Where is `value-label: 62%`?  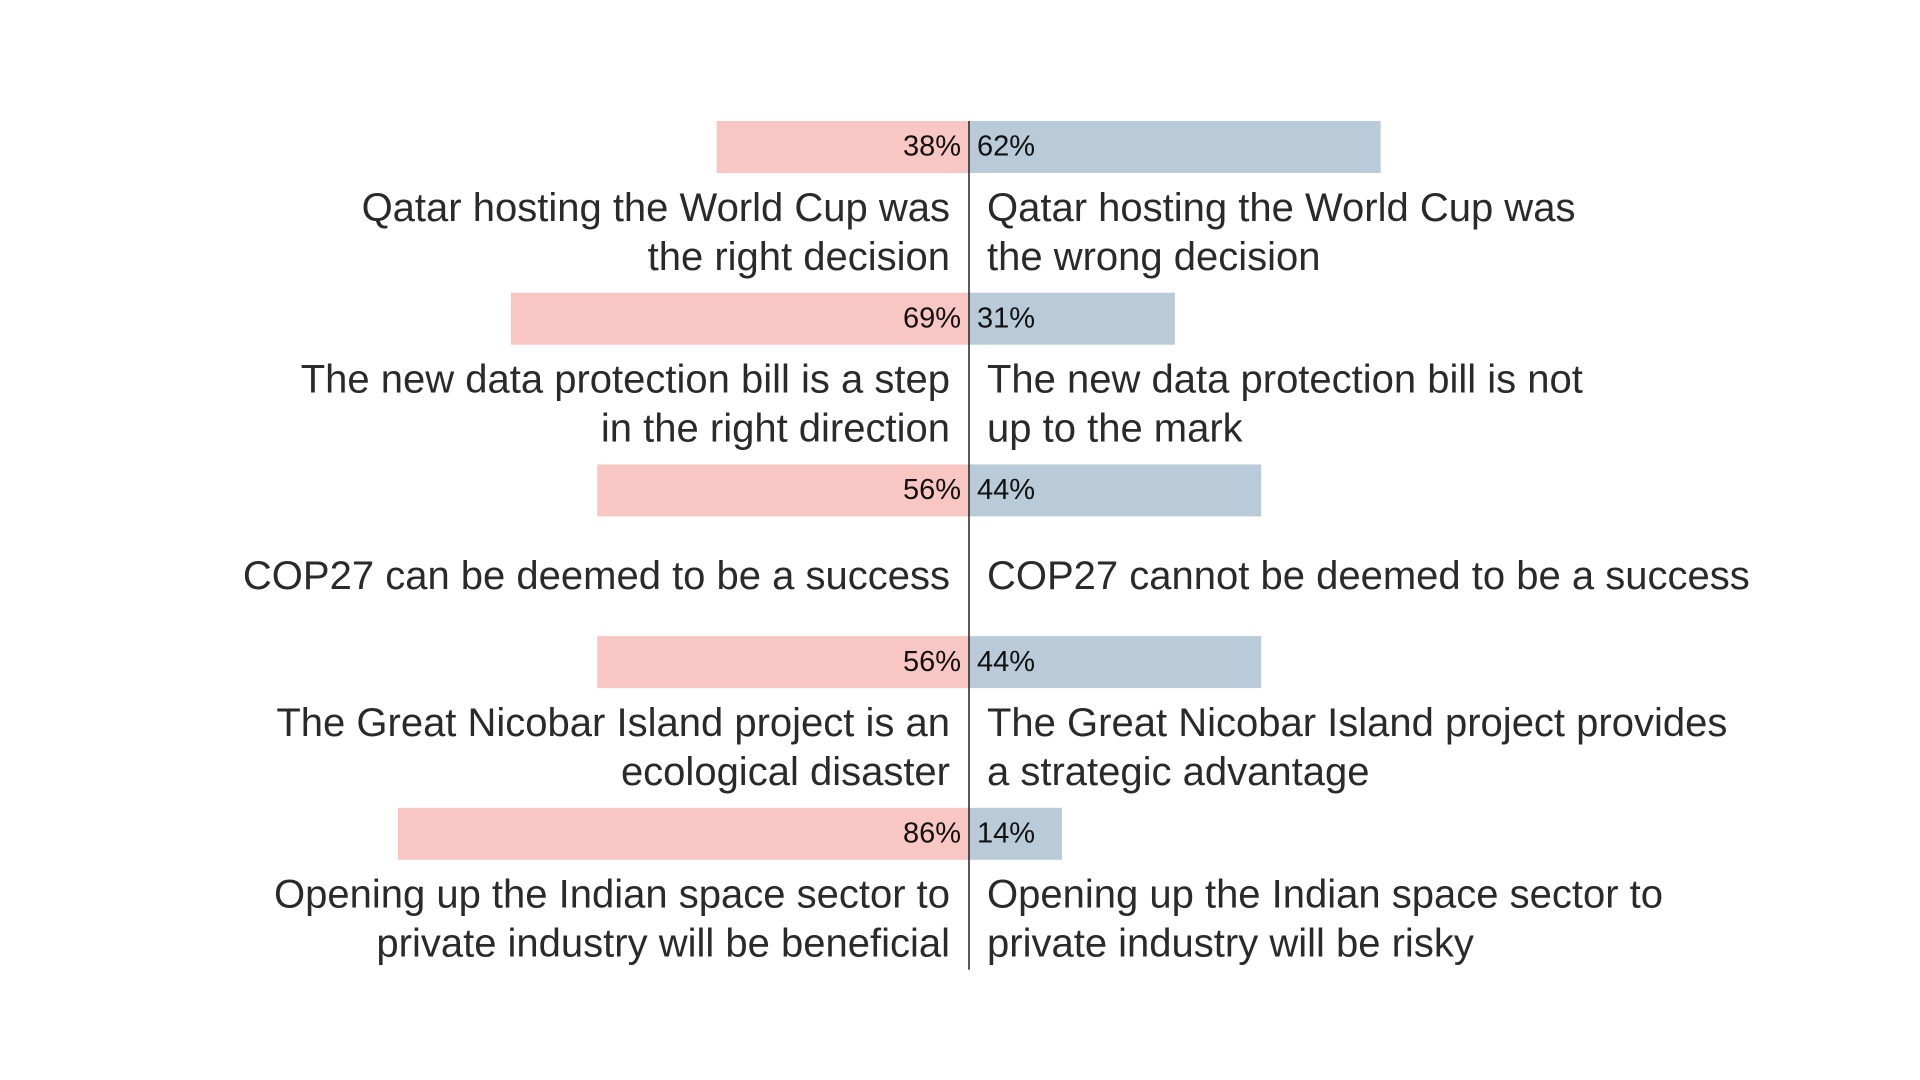
value-label: 62% is located at coordinates (1006, 147).